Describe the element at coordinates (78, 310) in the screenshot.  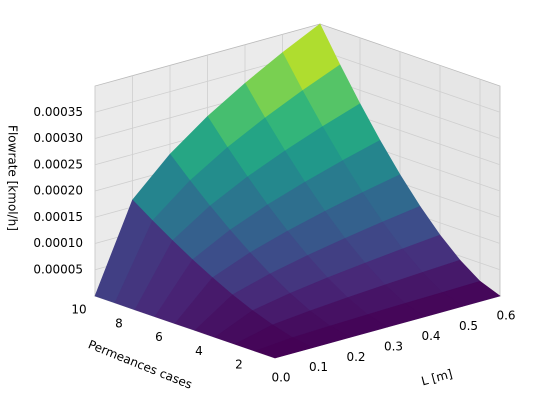
I see `y-tick-label: 10` at that location.